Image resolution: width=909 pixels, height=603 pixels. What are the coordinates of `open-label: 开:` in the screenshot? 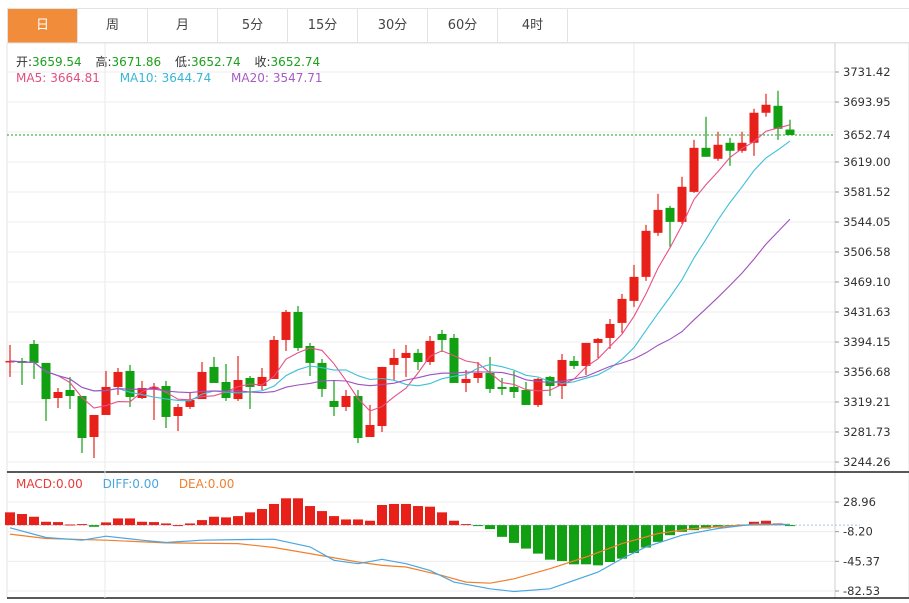 It's located at (24, 62).